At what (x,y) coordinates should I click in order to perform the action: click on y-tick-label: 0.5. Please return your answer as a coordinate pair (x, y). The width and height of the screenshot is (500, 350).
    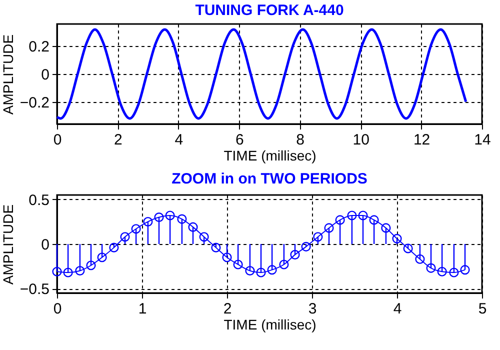
    Looking at the image, I should click on (39, 200).